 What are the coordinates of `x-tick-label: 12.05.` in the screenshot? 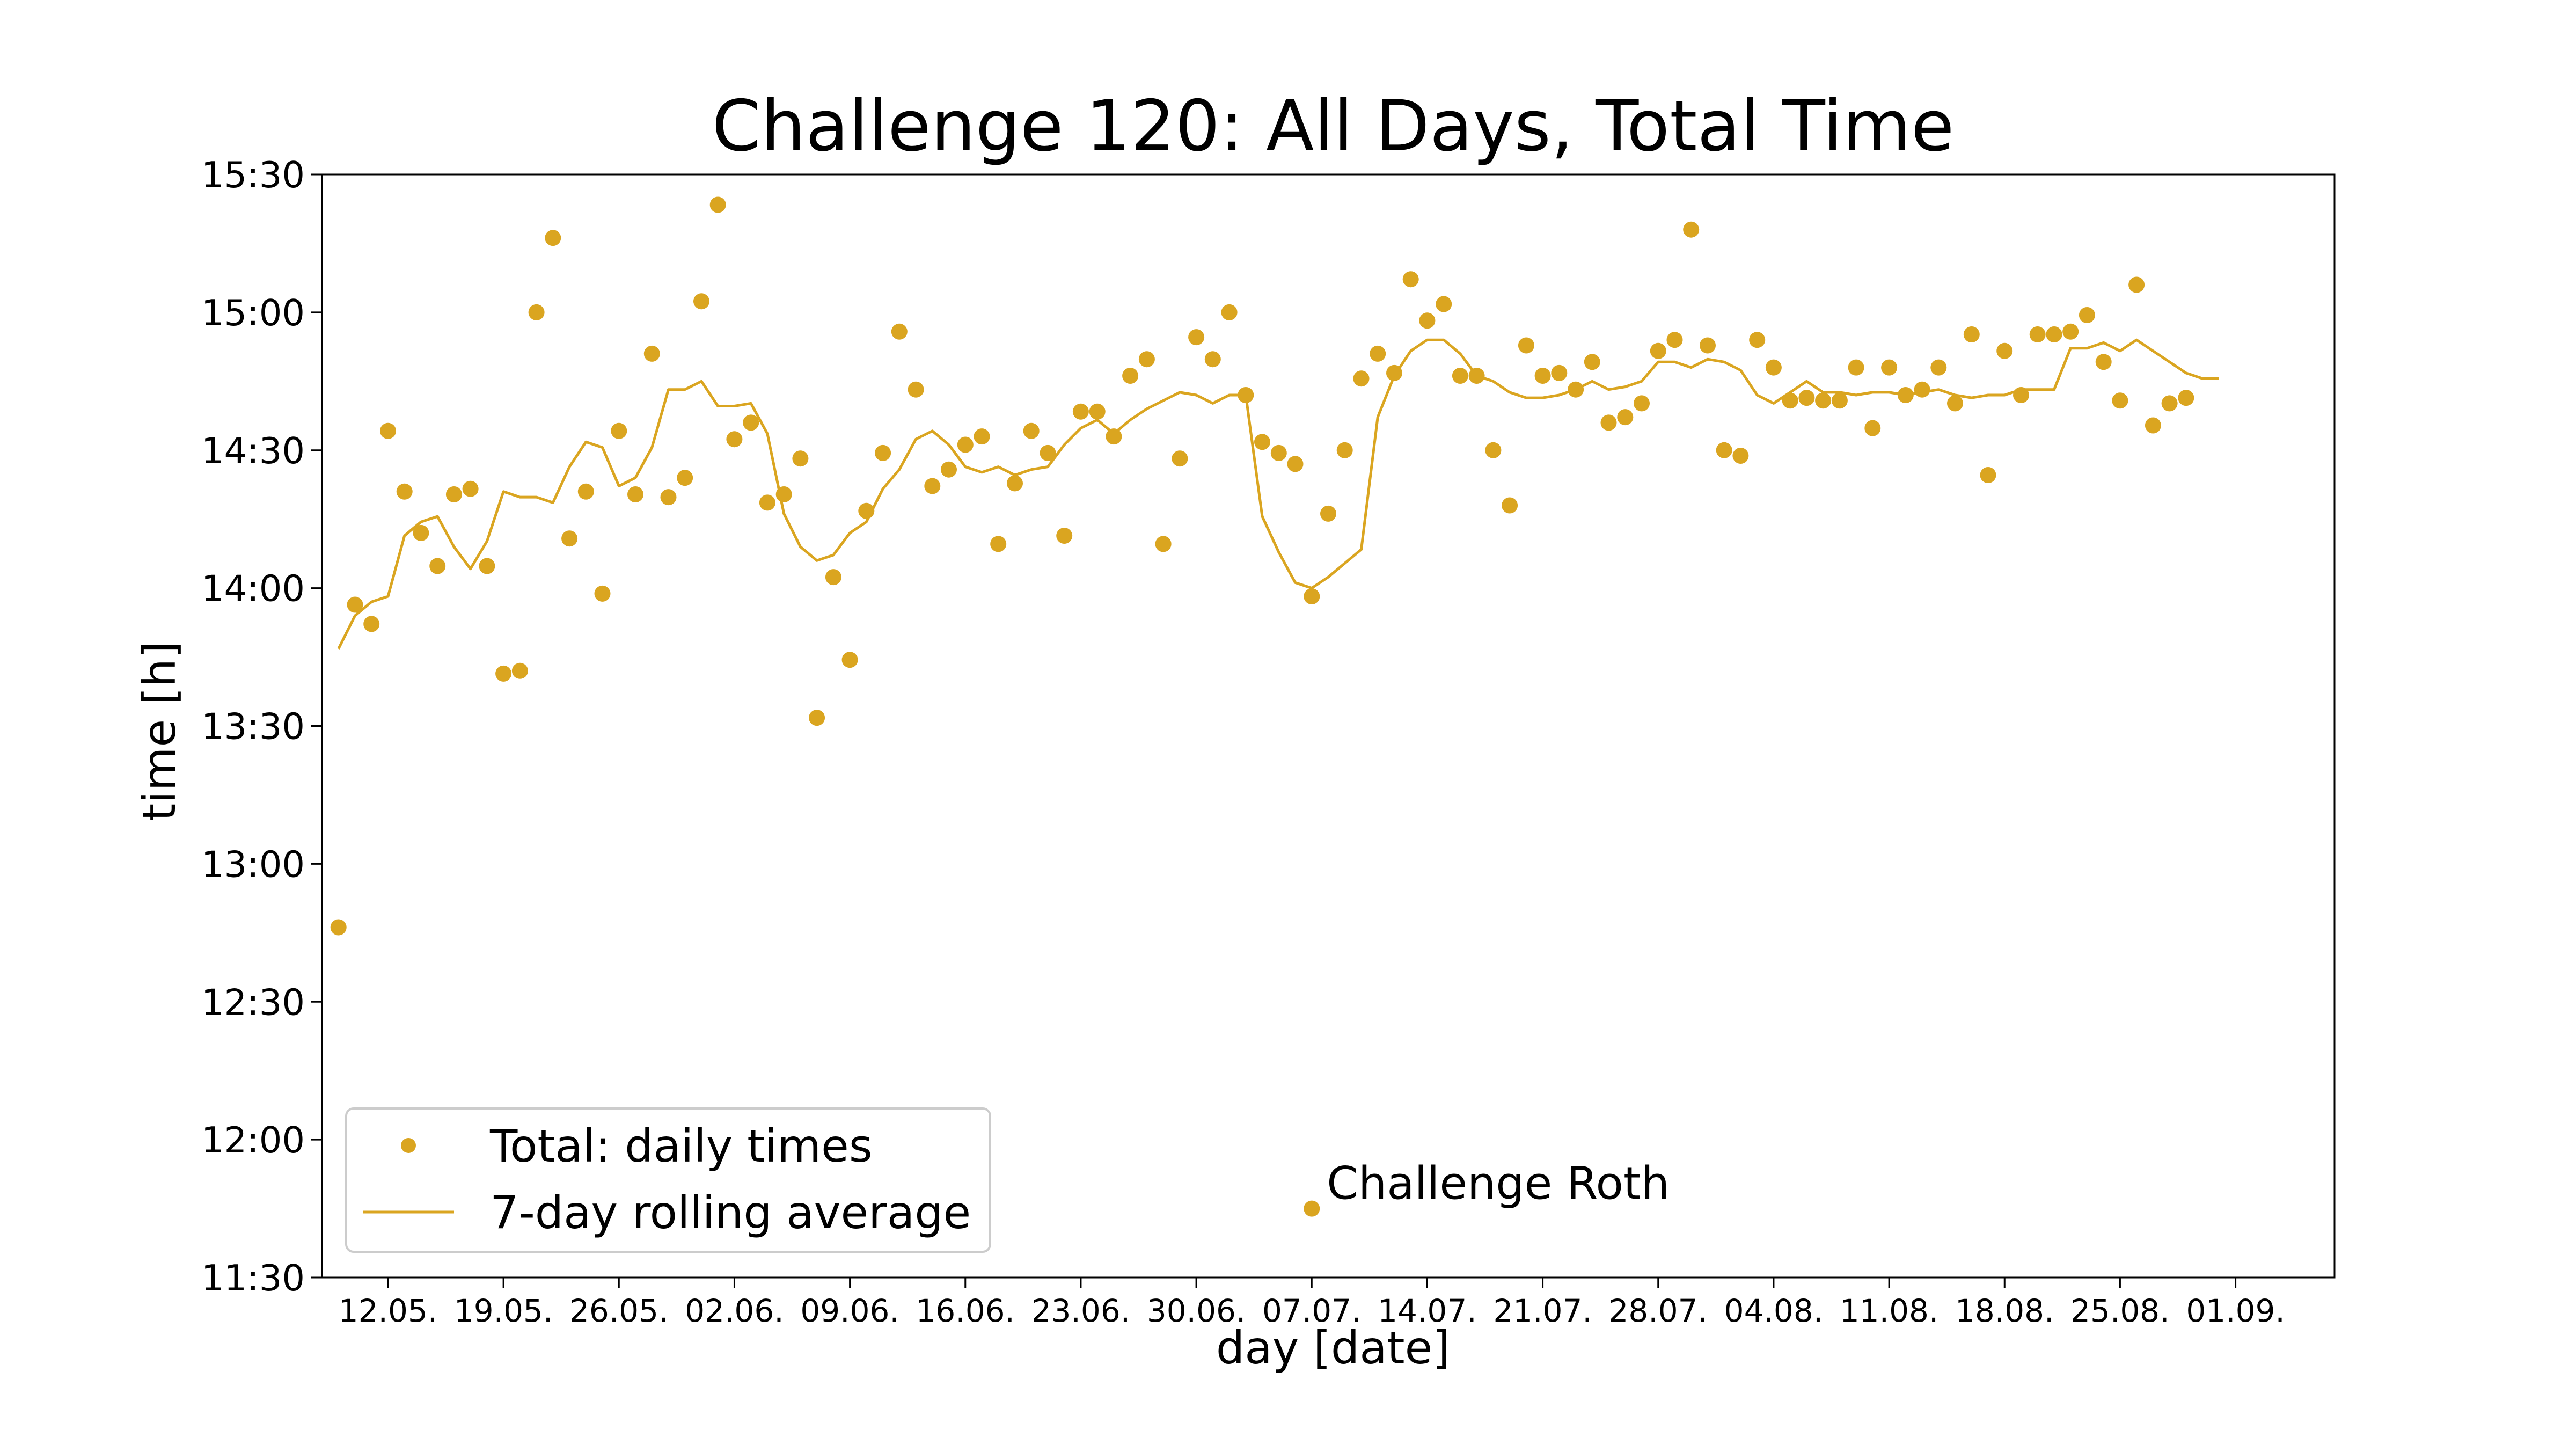 It's located at (388, 1311).